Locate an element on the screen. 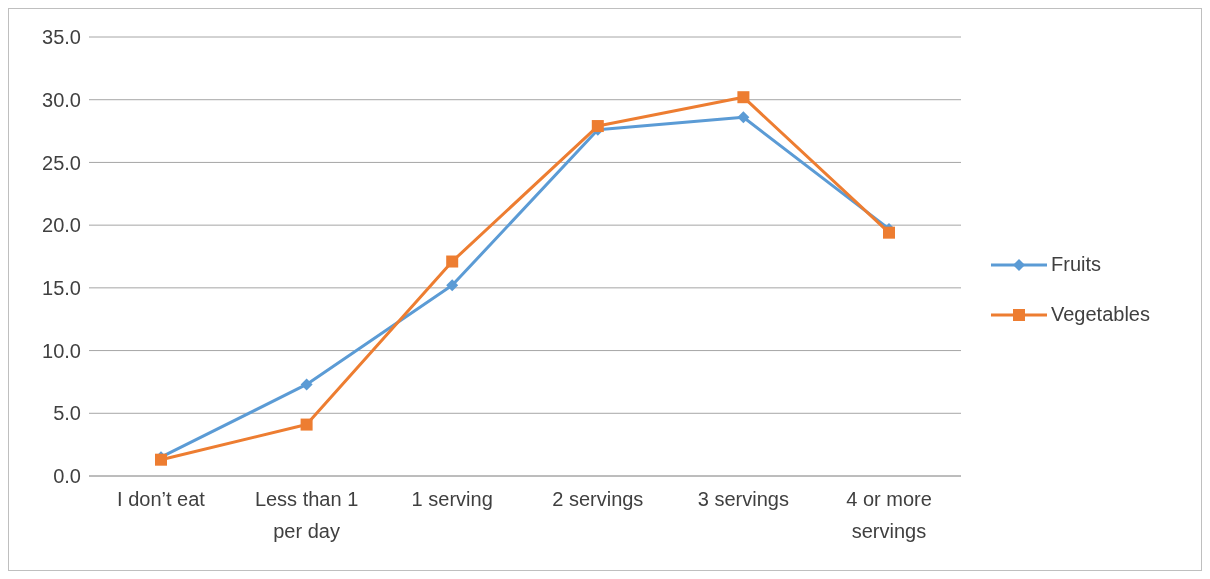  y-tick-label: 25.0 is located at coordinates (61, 162).